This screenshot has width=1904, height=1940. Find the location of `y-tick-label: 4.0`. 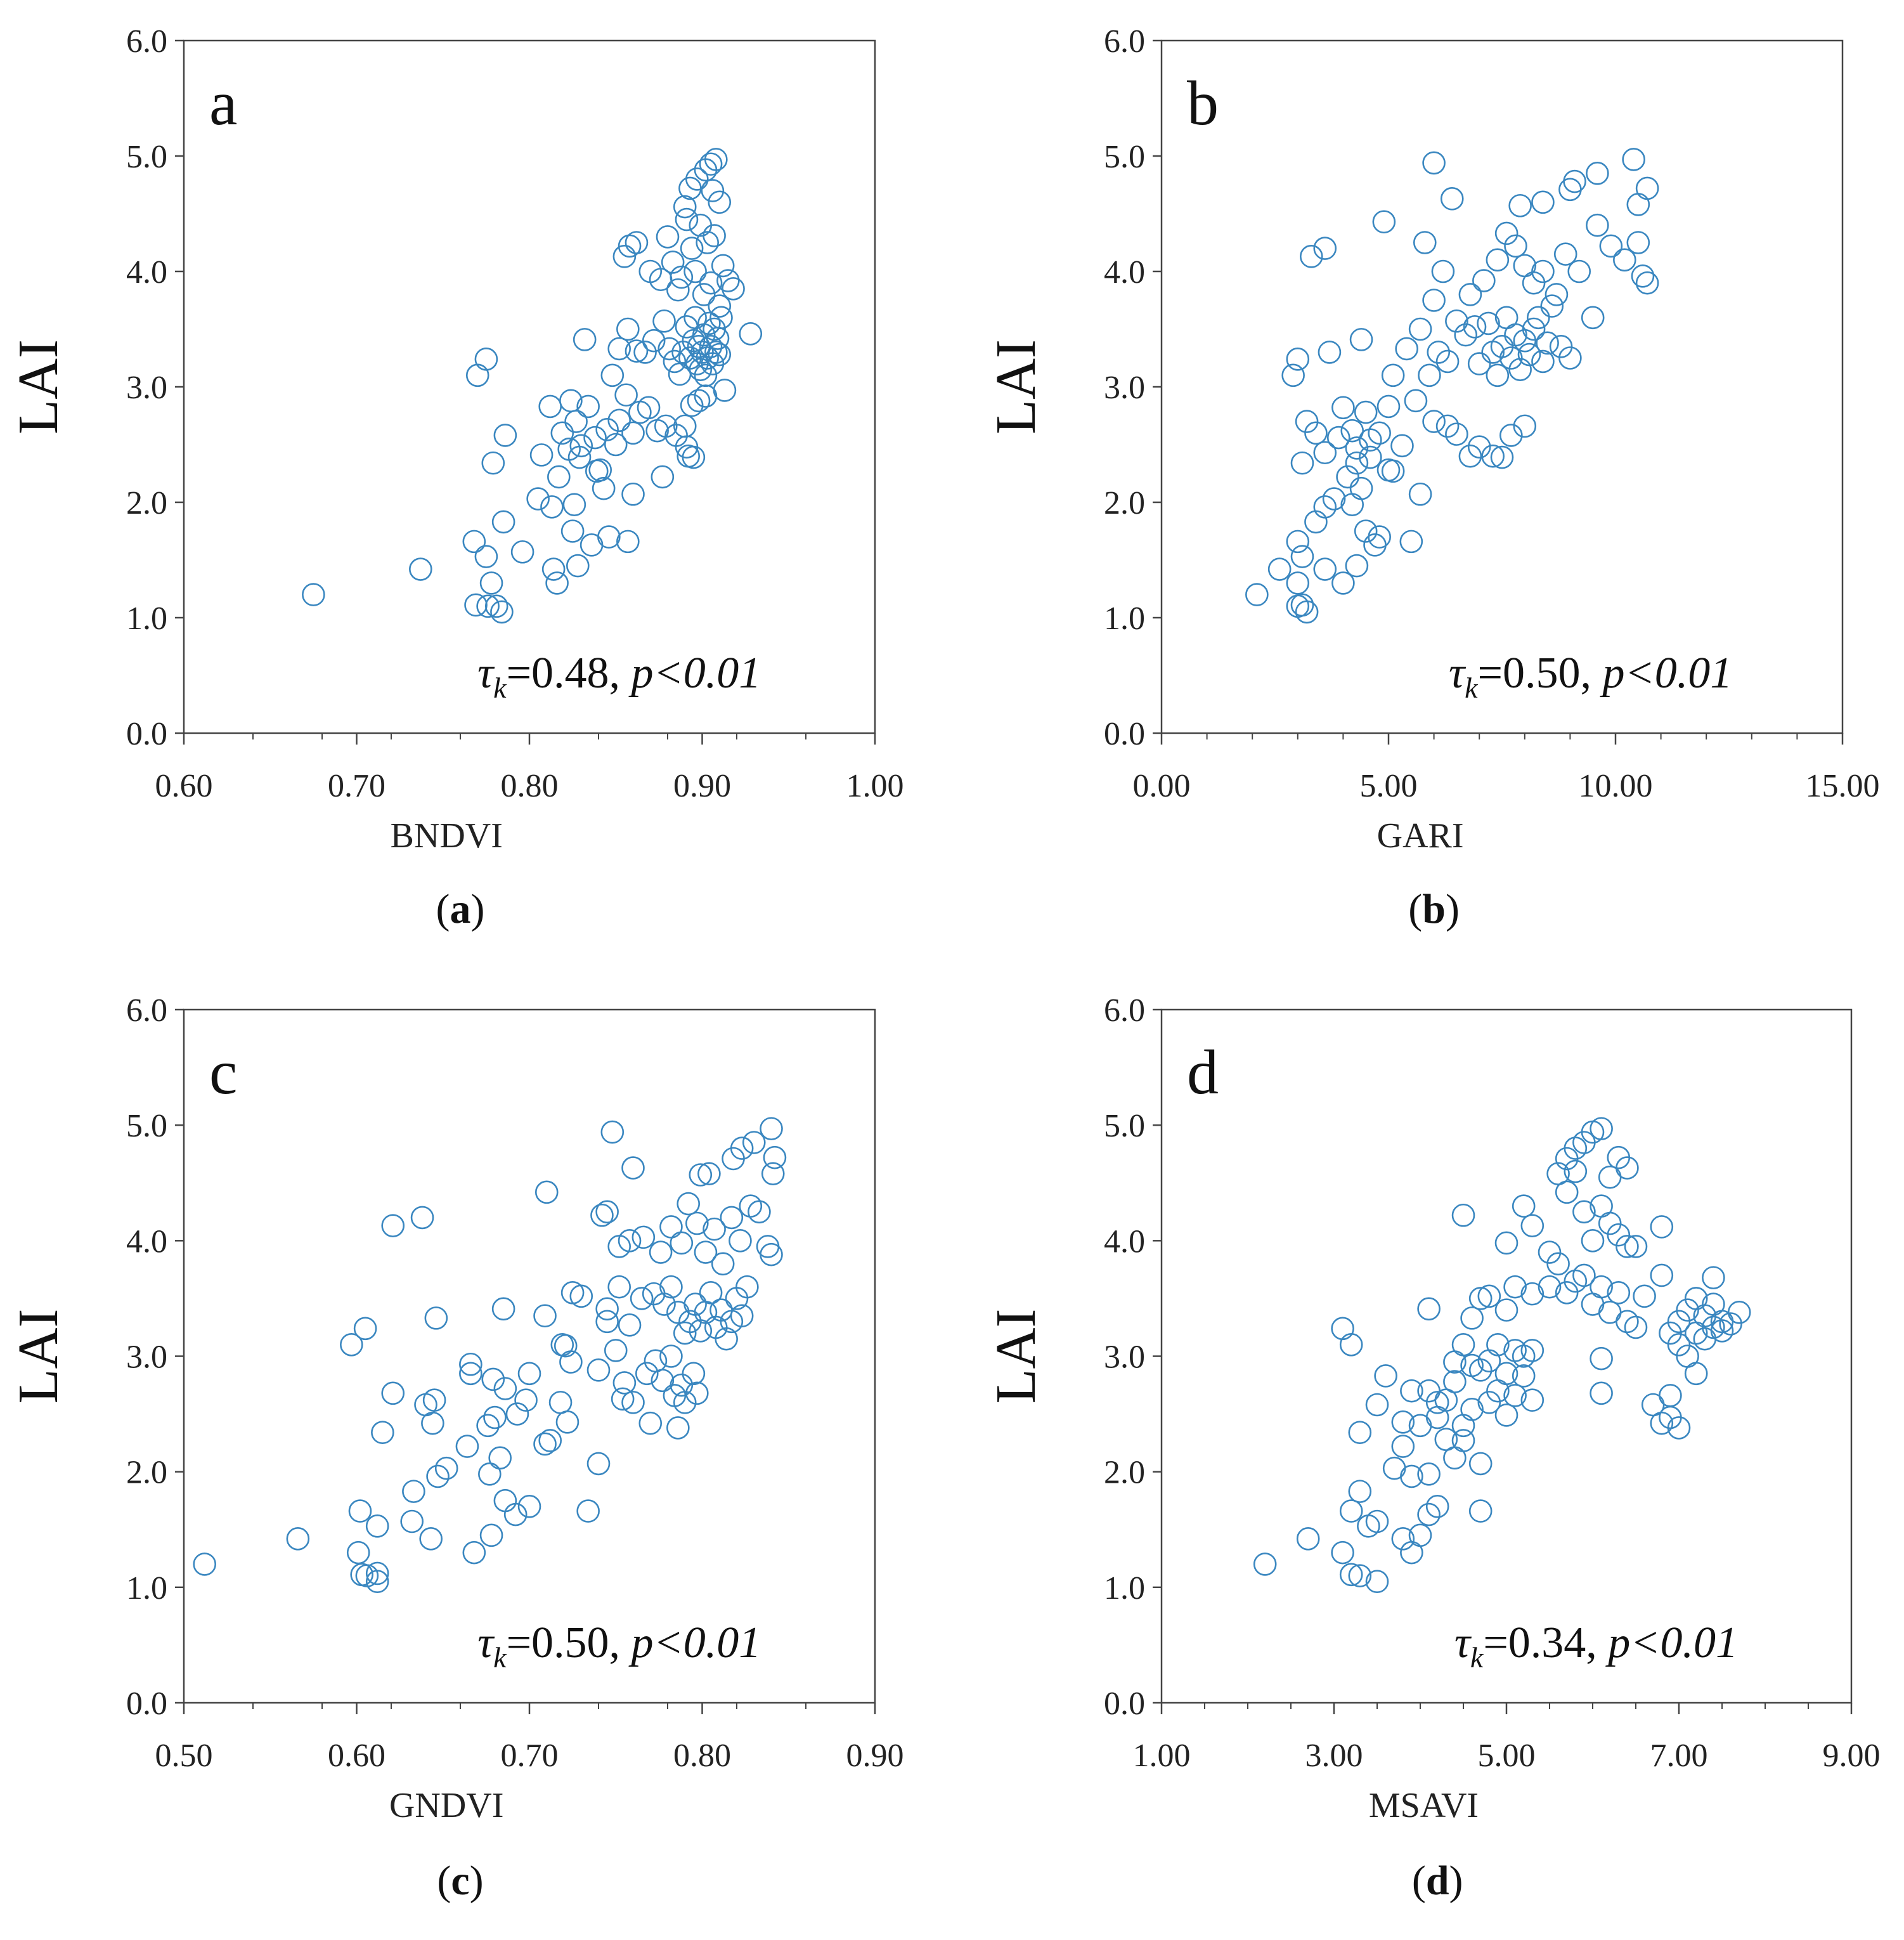

y-tick-label: 4.0 is located at coordinates (146, 272).